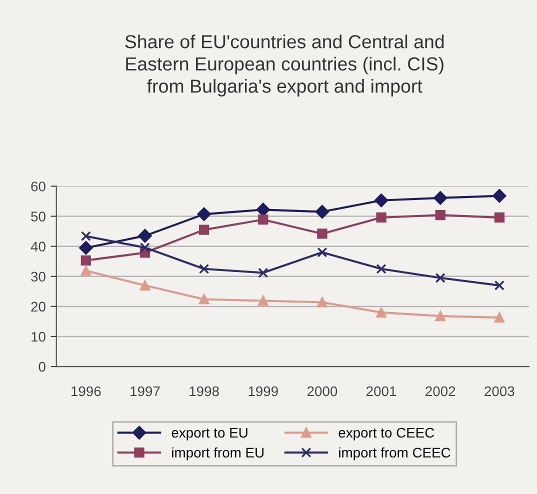 The height and width of the screenshot is (494, 537). Describe the element at coordinates (386, 434) in the screenshot. I see `legend-label: export to CEEC` at that location.